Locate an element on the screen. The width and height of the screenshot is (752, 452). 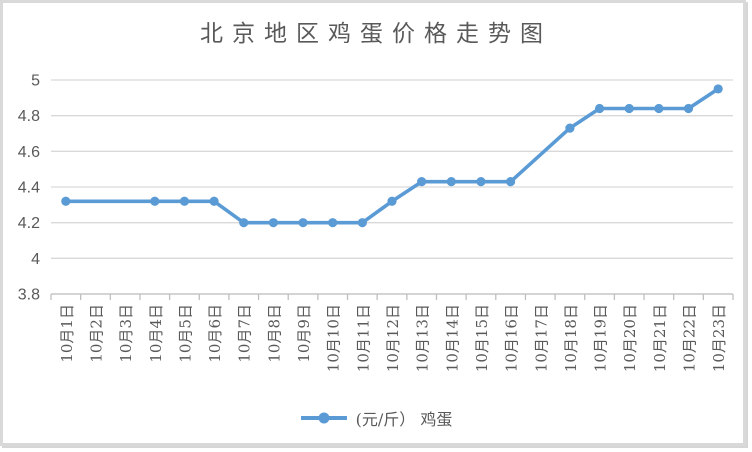
svg-text: 4.6 is located at coordinates (29, 152).